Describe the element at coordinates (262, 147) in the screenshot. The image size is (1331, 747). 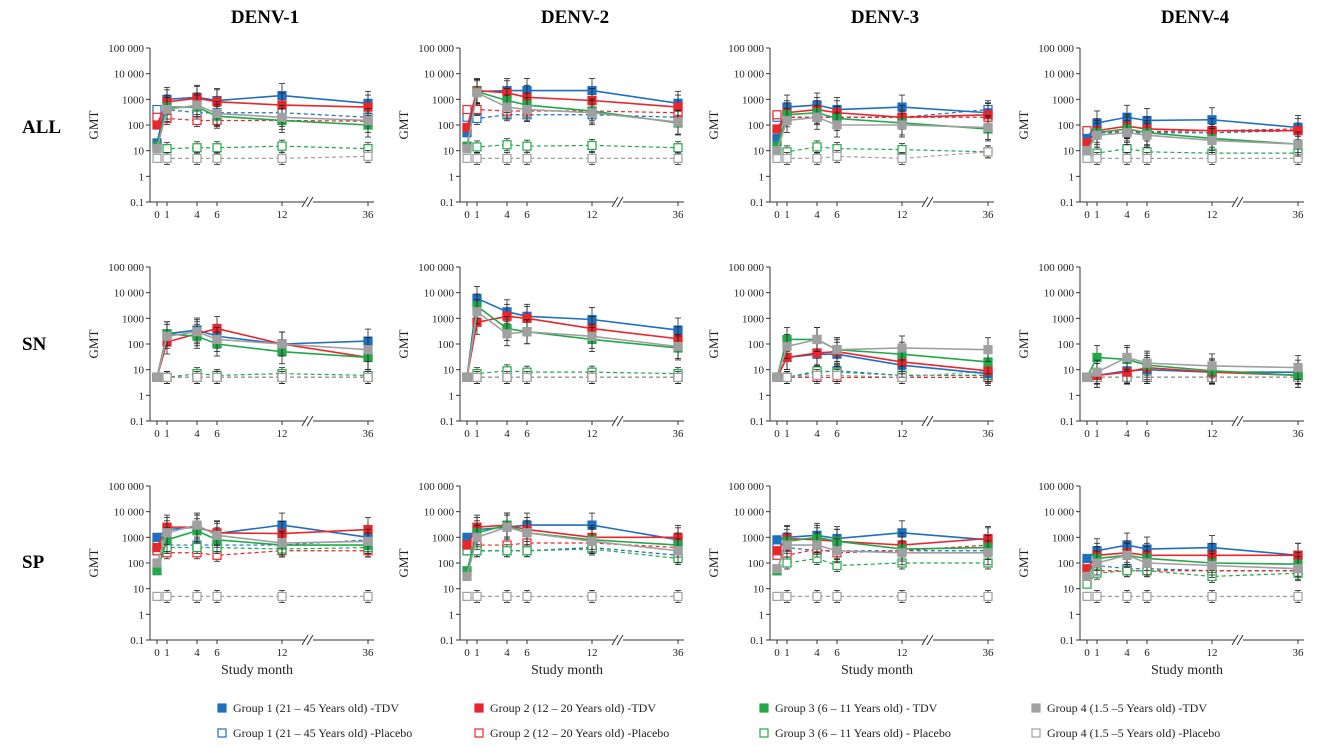
I see `series-group3-placebo` at that location.